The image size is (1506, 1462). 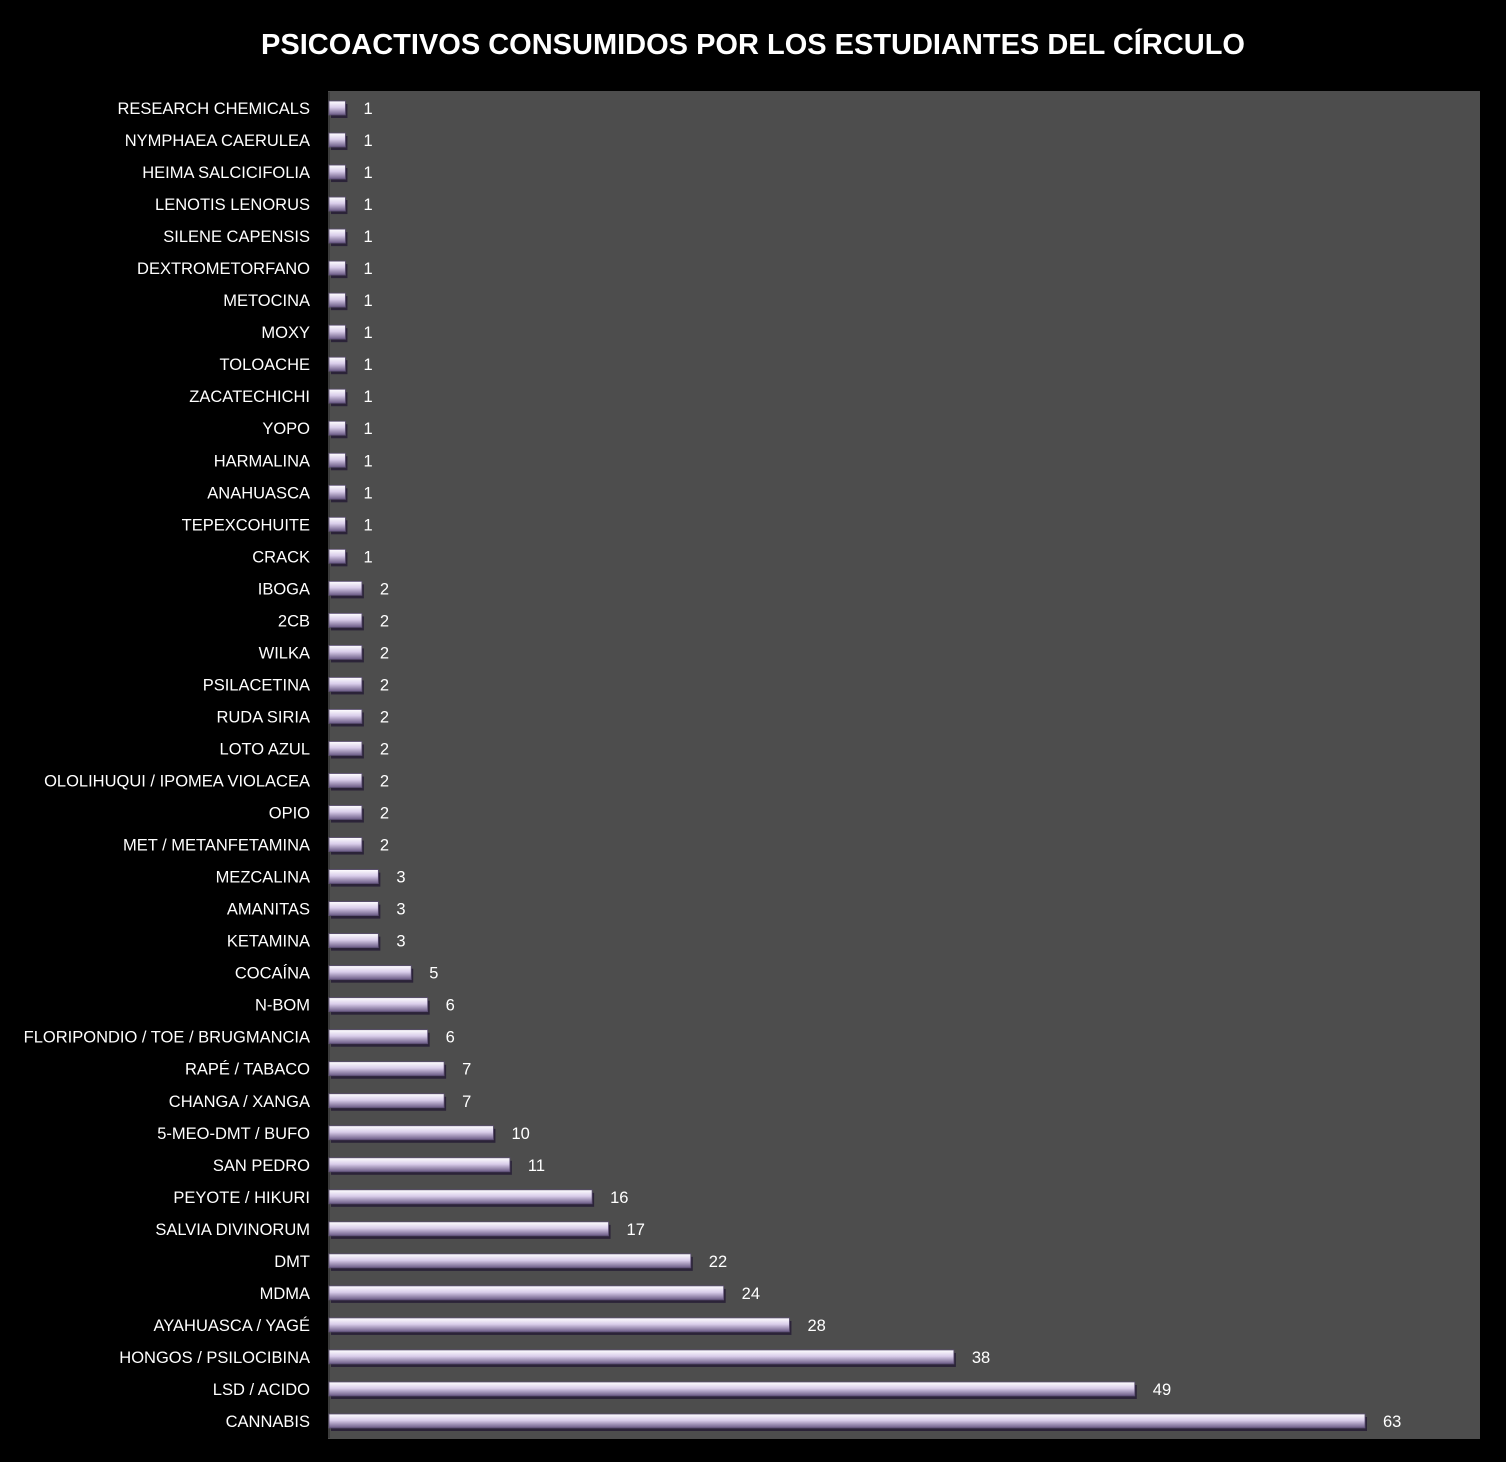 I want to click on category-label: HONGOS / PSILOCIBINA, so click(x=214, y=1358).